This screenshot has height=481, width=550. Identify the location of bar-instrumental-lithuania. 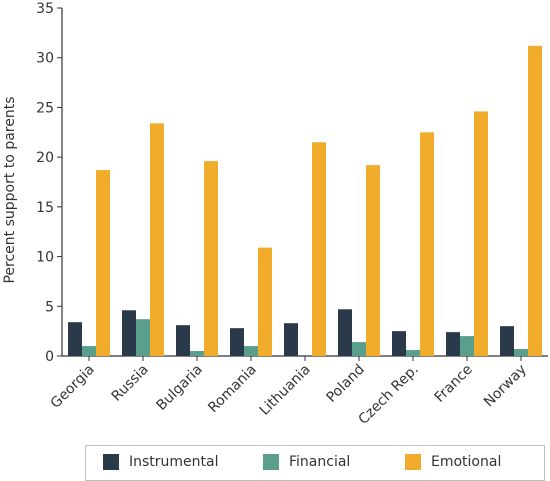
(291, 339).